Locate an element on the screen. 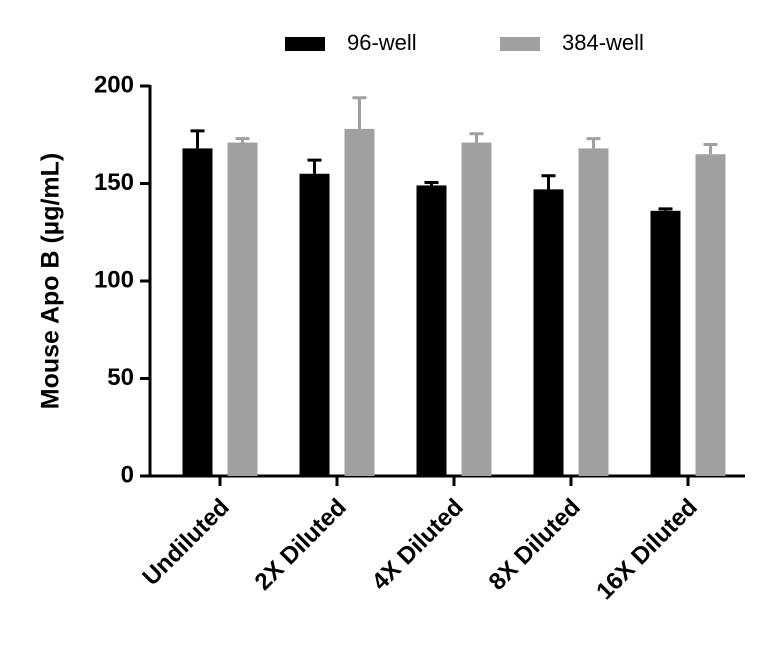 The height and width of the screenshot is (656, 768). x-tick-label: 2X Diluted is located at coordinates (301, 545).